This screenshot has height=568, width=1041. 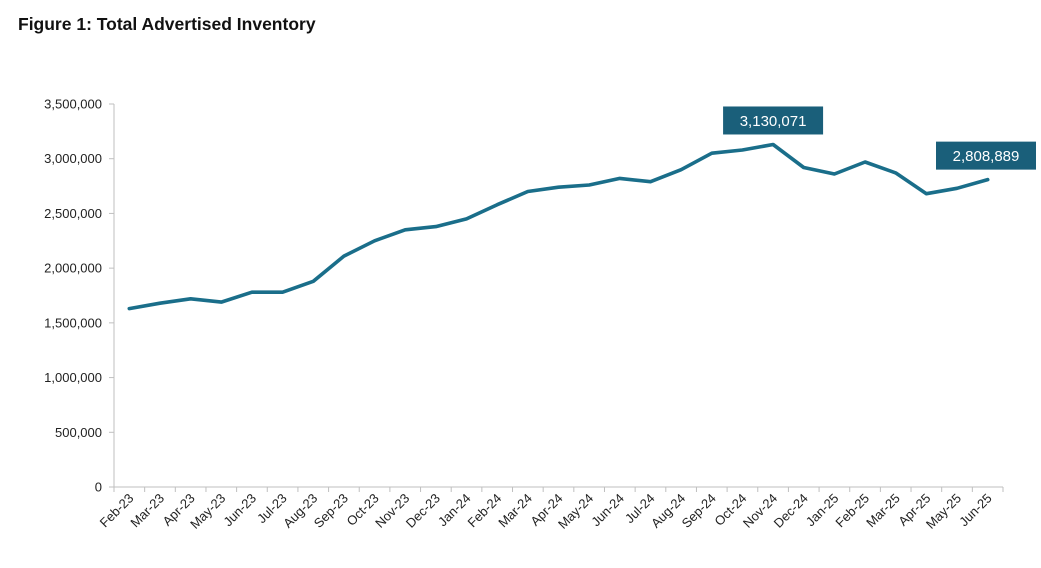 I want to click on x-tick-label: Sep-24, so click(x=699, y=511).